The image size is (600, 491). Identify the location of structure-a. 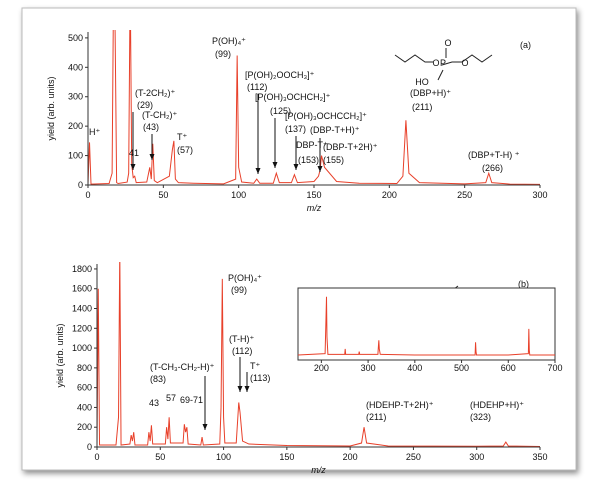
(443, 64).